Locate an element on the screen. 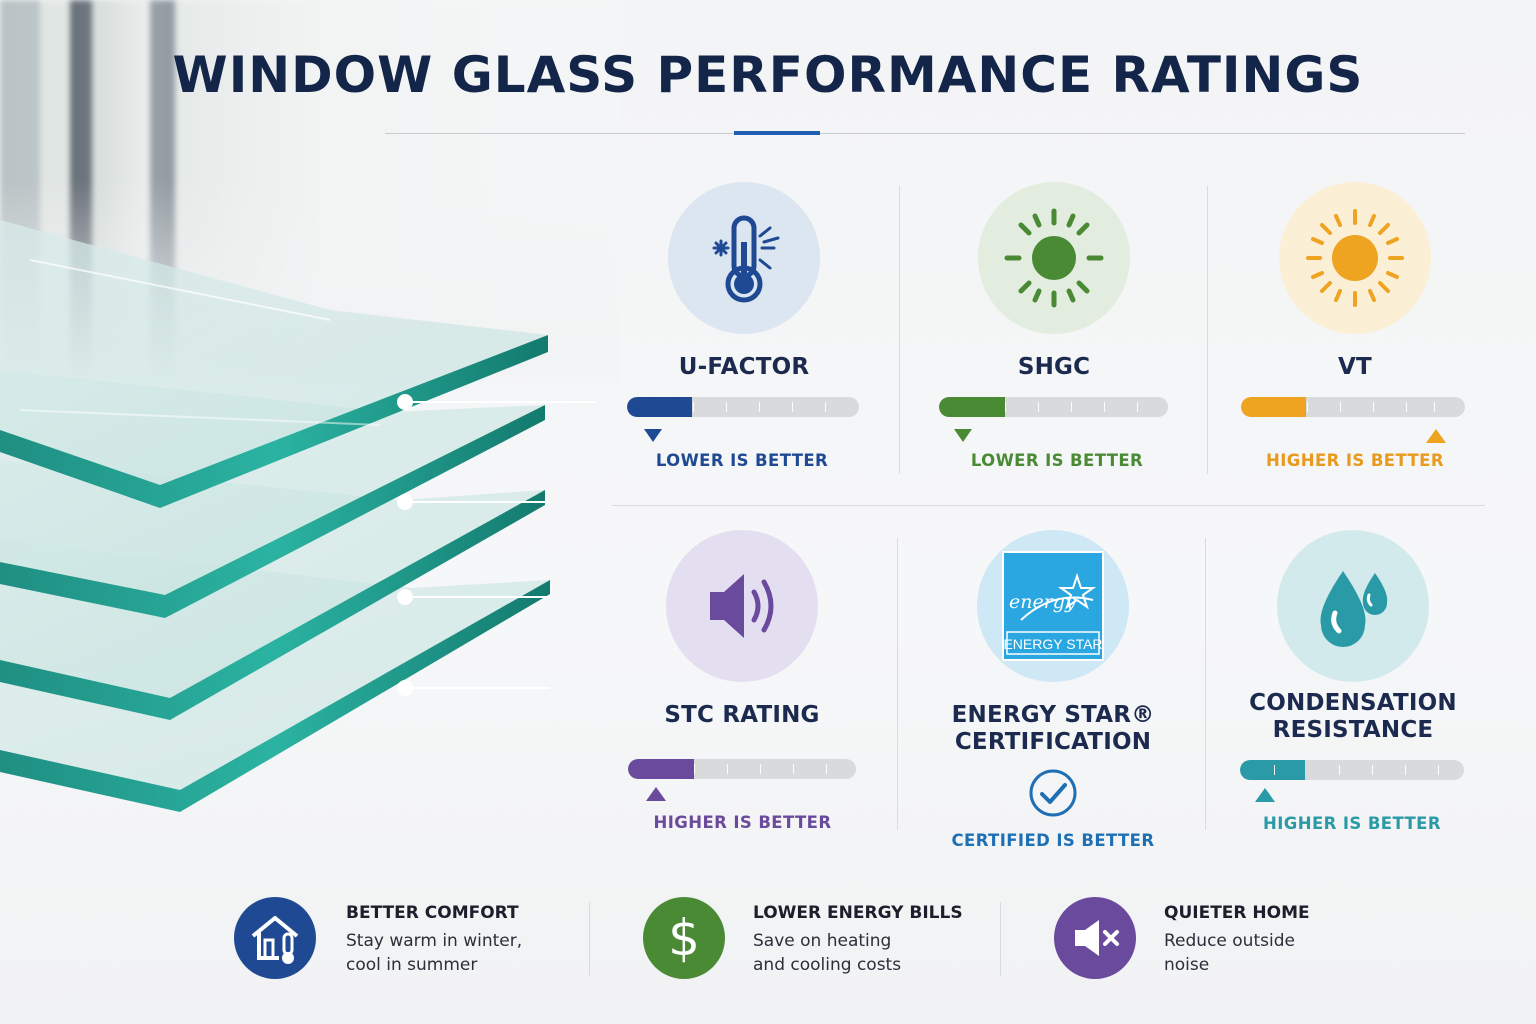 The image size is (1536, 1024). rating-label: ENERGY STAR® CERTIFICATION is located at coordinates (1053, 729).